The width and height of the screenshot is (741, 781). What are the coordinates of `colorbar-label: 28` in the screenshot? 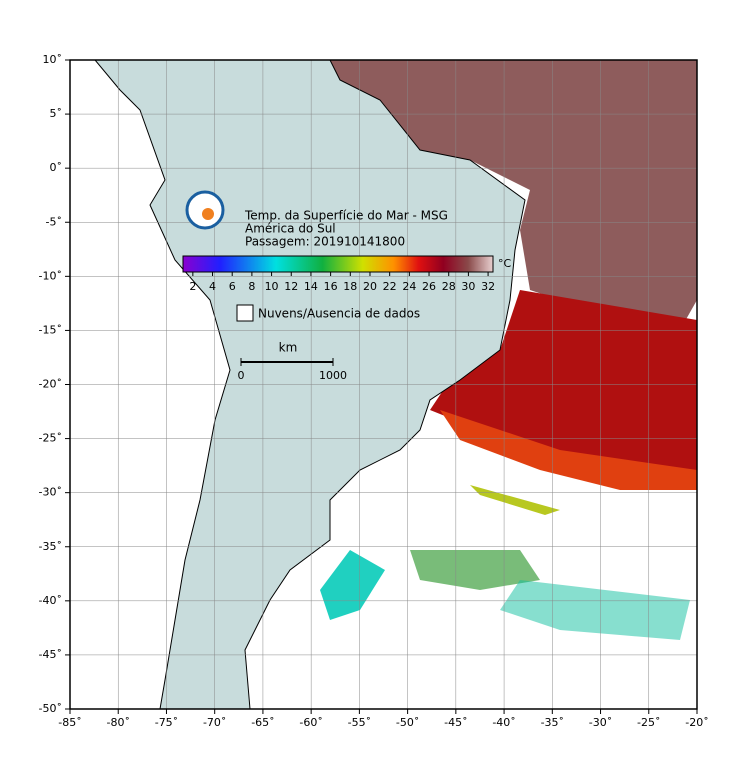 It's located at (449, 286).